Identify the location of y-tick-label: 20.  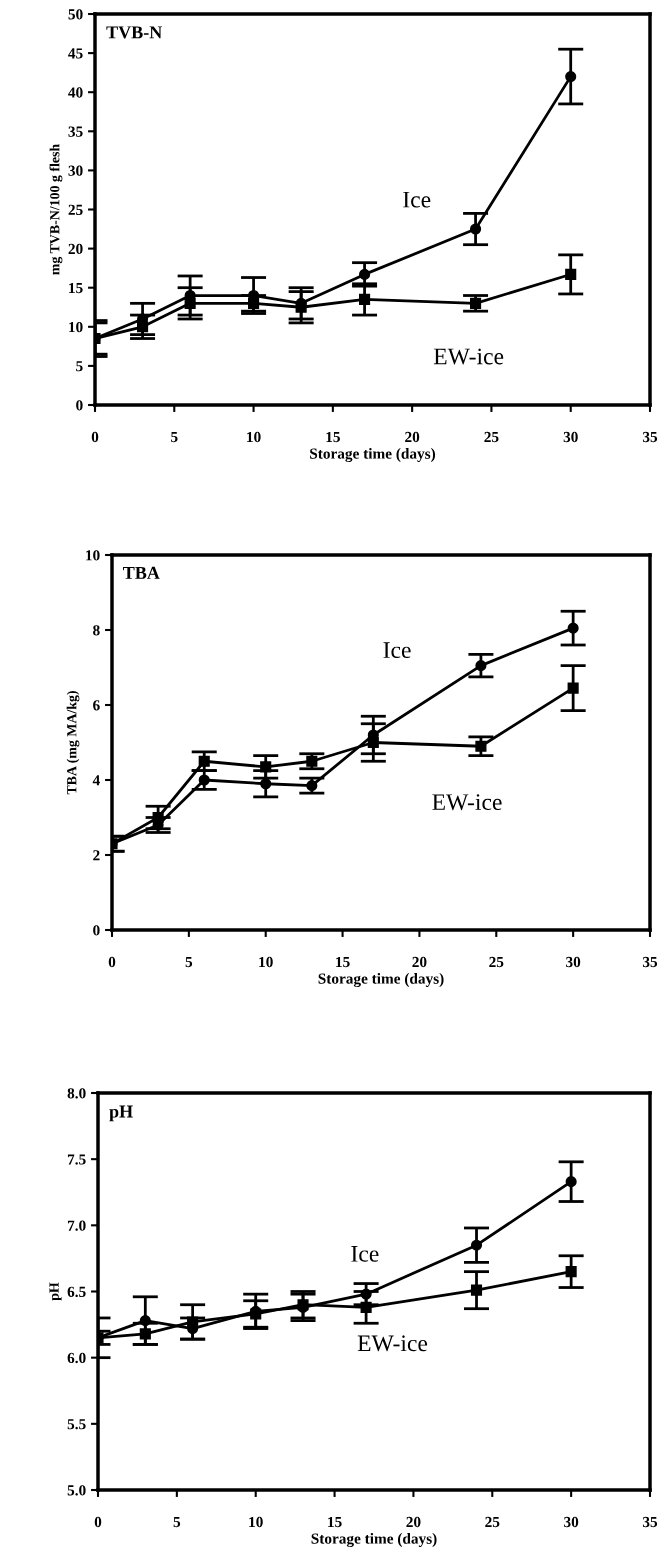
(75, 249).